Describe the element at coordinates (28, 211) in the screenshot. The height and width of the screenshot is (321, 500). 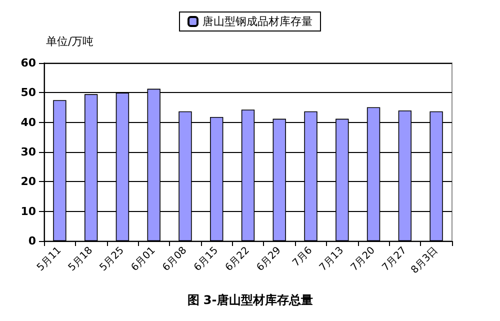
I see `y-tick-label: 10` at that location.